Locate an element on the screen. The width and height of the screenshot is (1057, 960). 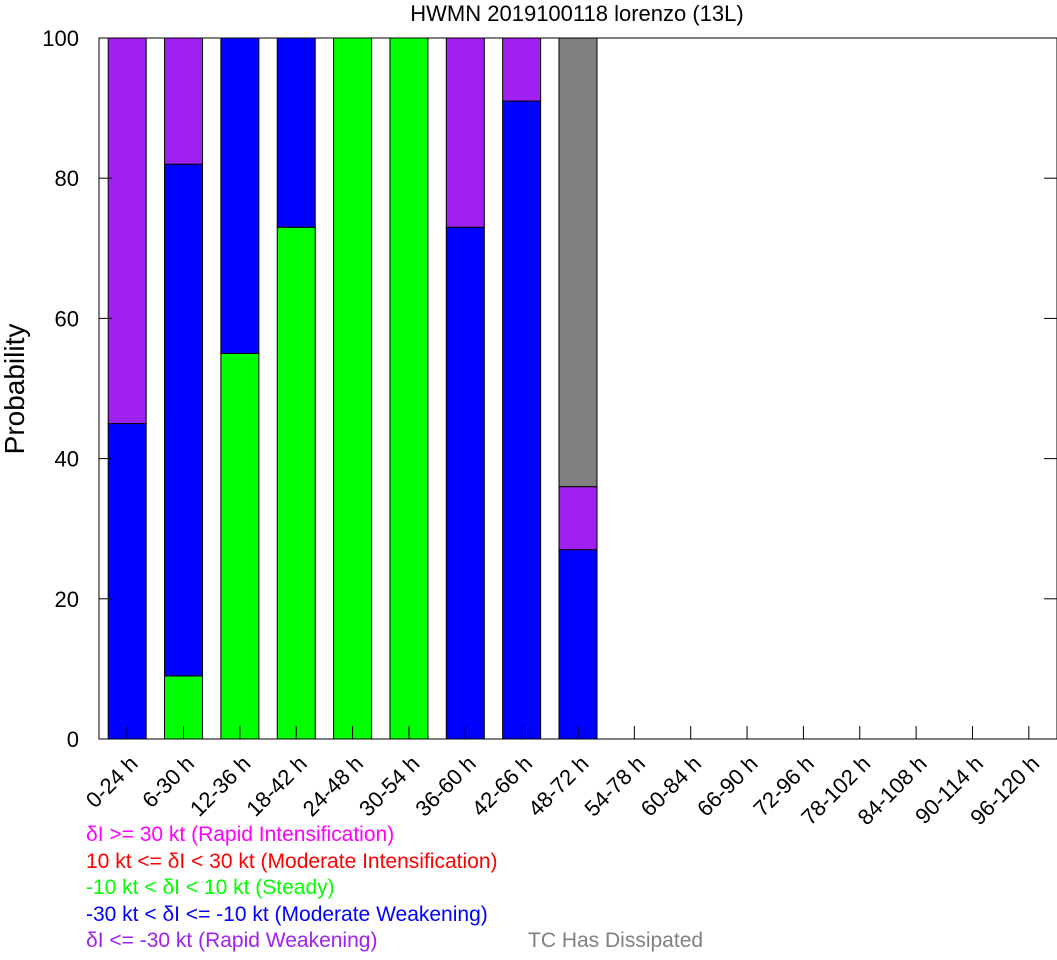
y-tick-label: 100 is located at coordinates (60, 38).